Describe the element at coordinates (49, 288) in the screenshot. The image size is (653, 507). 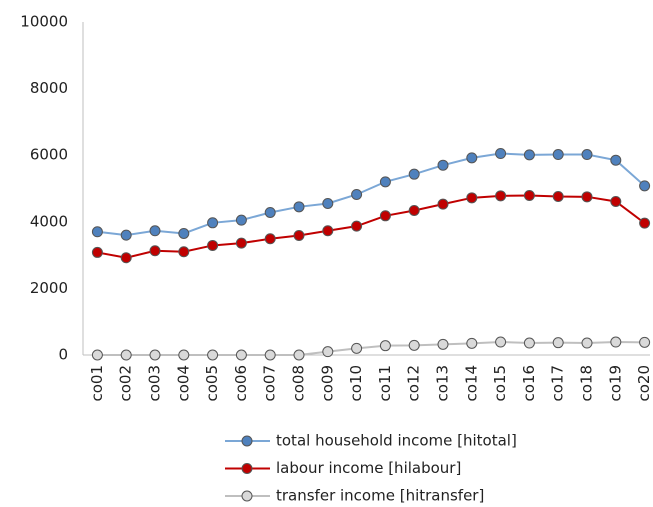
I see `y-tick-label: 2000` at that location.